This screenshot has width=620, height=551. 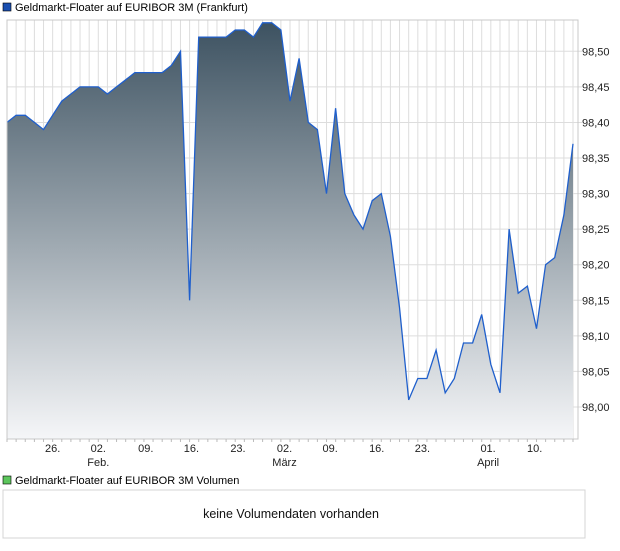 What do you see at coordinates (291, 514) in the screenshot?
I see `volume-message: keine Volumendaten vorhanden` at bounding box center [291, 514].